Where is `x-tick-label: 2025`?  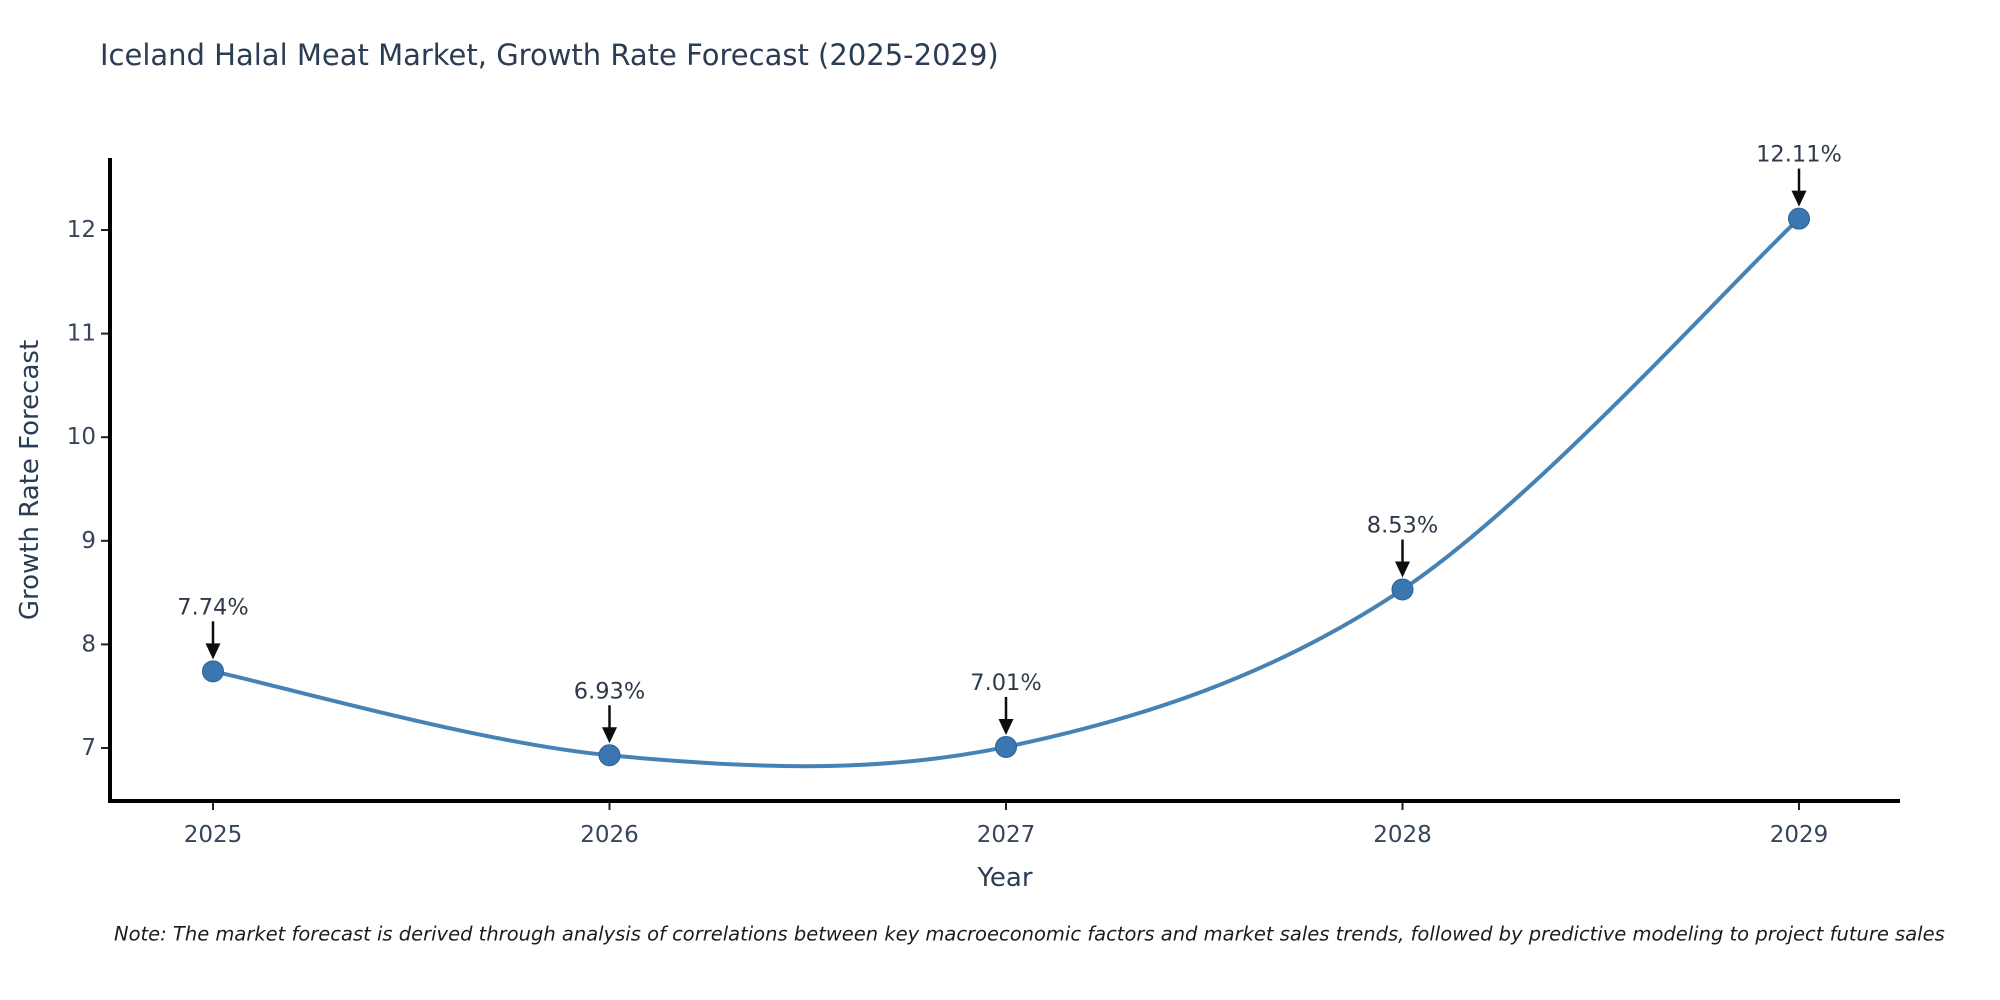
x-tick-label: 2025 is located at coordinates (213, 835).